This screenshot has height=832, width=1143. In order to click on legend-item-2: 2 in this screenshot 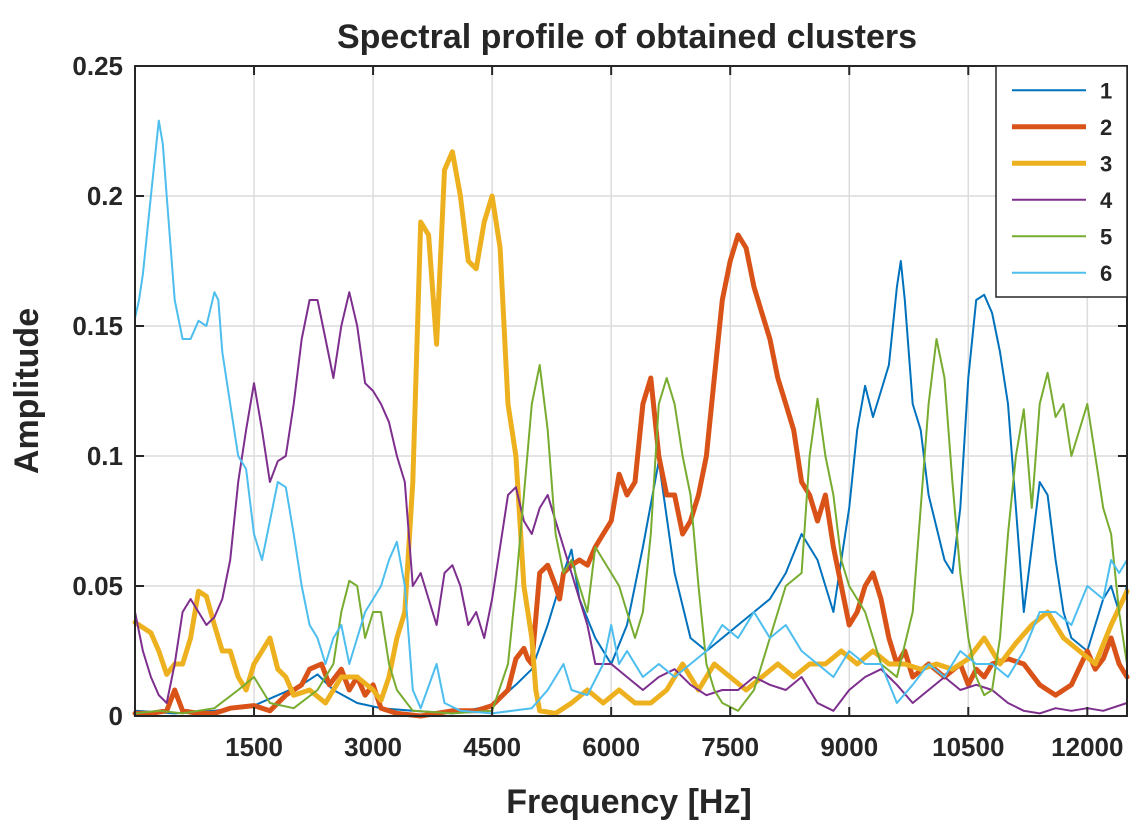, I will do `click(1062, 127)`.